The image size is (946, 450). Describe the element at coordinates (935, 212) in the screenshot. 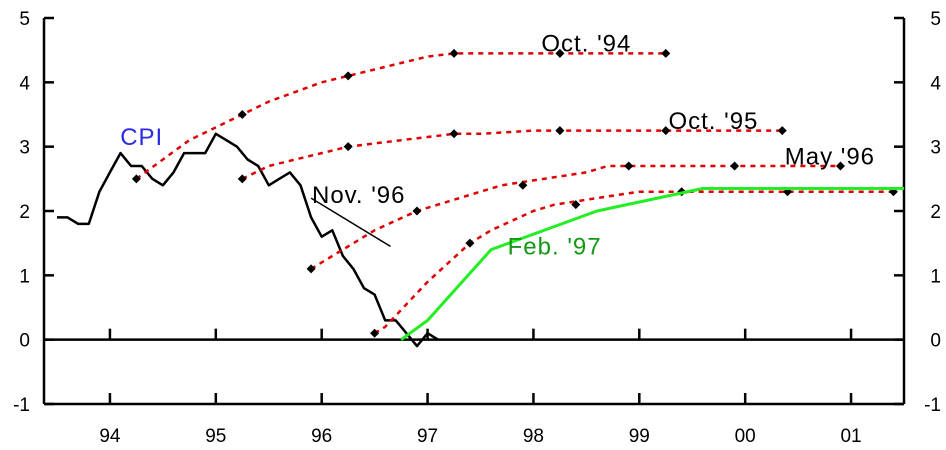

I see `y-tick-label-right: 2` at that location.